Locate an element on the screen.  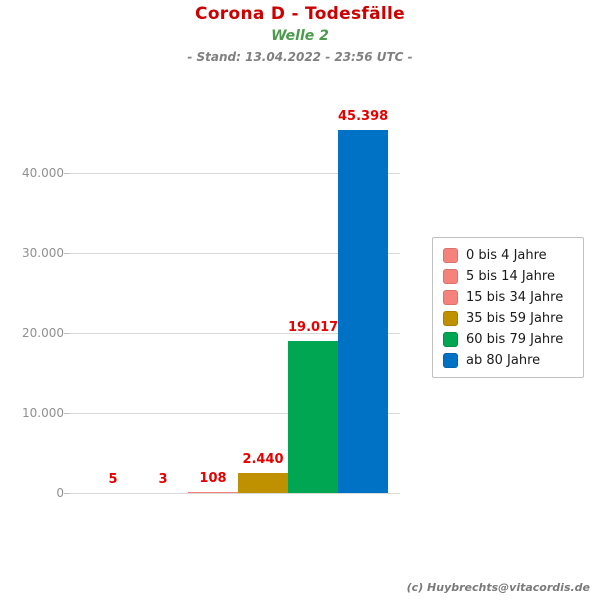
bar-15-bis-34-jahre is located at coordinates (213, 492).